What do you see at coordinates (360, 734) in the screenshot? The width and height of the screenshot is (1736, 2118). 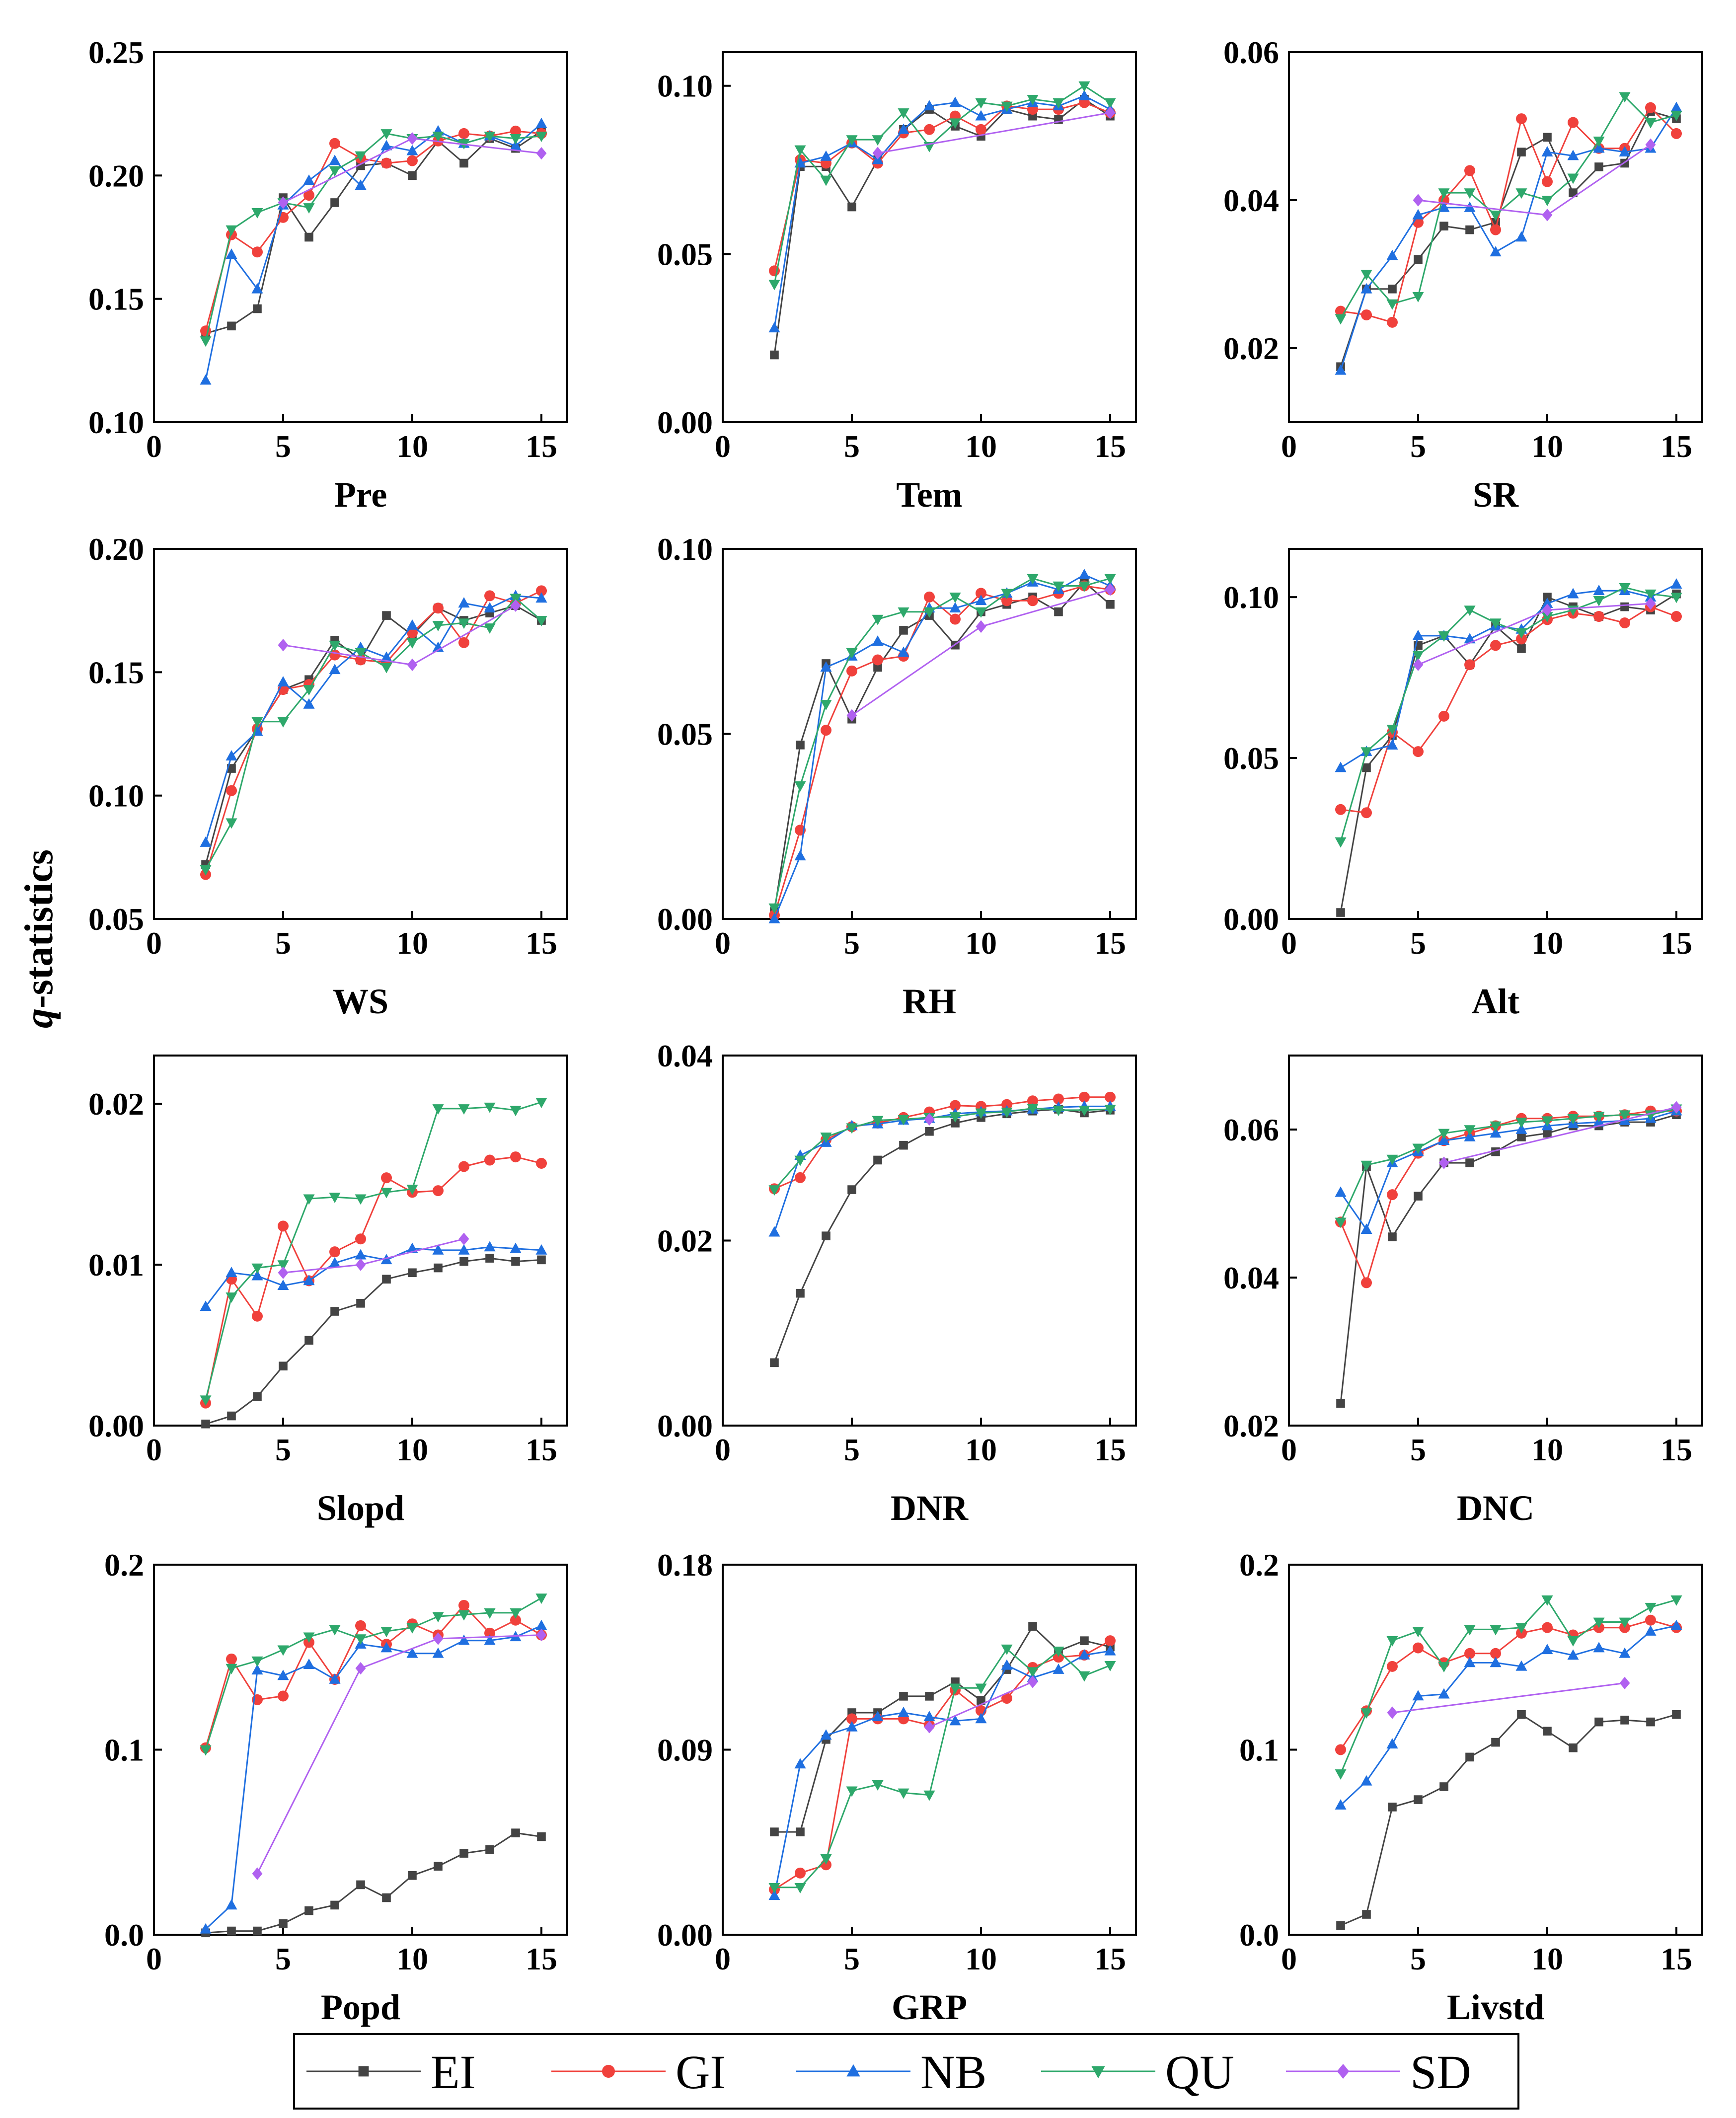 I see `plot-frame` at bounding box center [360, 734].